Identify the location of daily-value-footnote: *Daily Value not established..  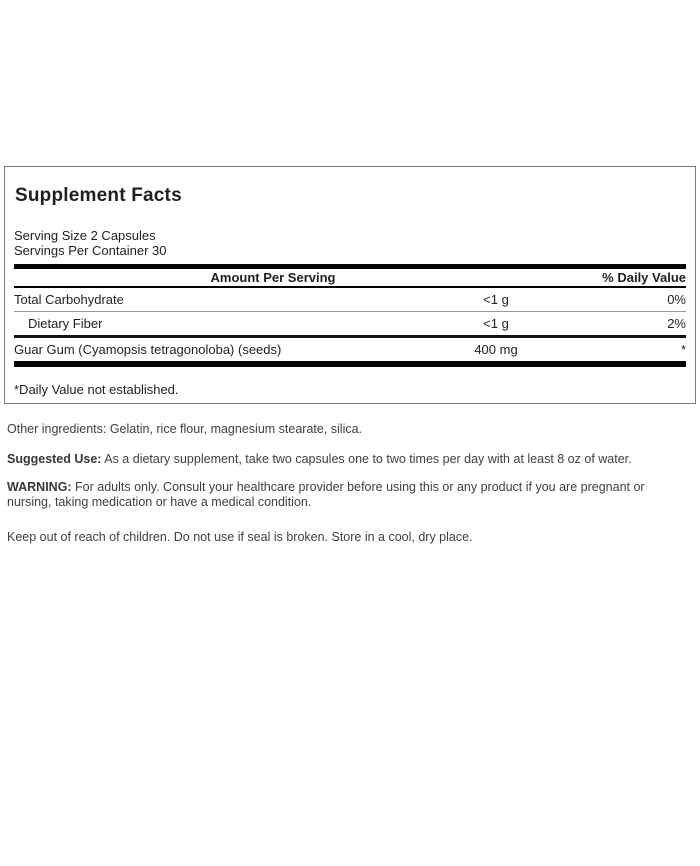
(96, 389).